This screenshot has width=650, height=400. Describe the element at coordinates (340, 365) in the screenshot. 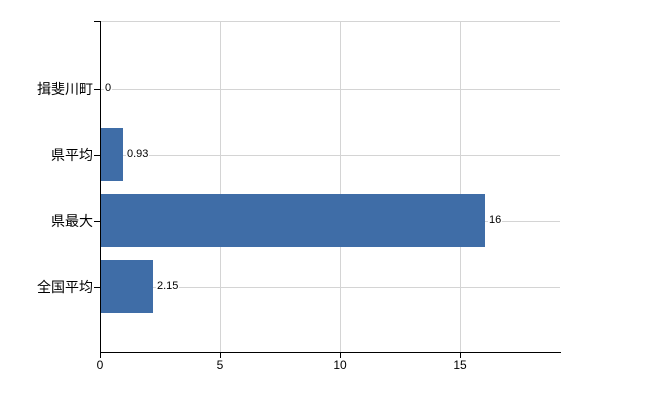

I see `x-tick-label: 10` at that location.